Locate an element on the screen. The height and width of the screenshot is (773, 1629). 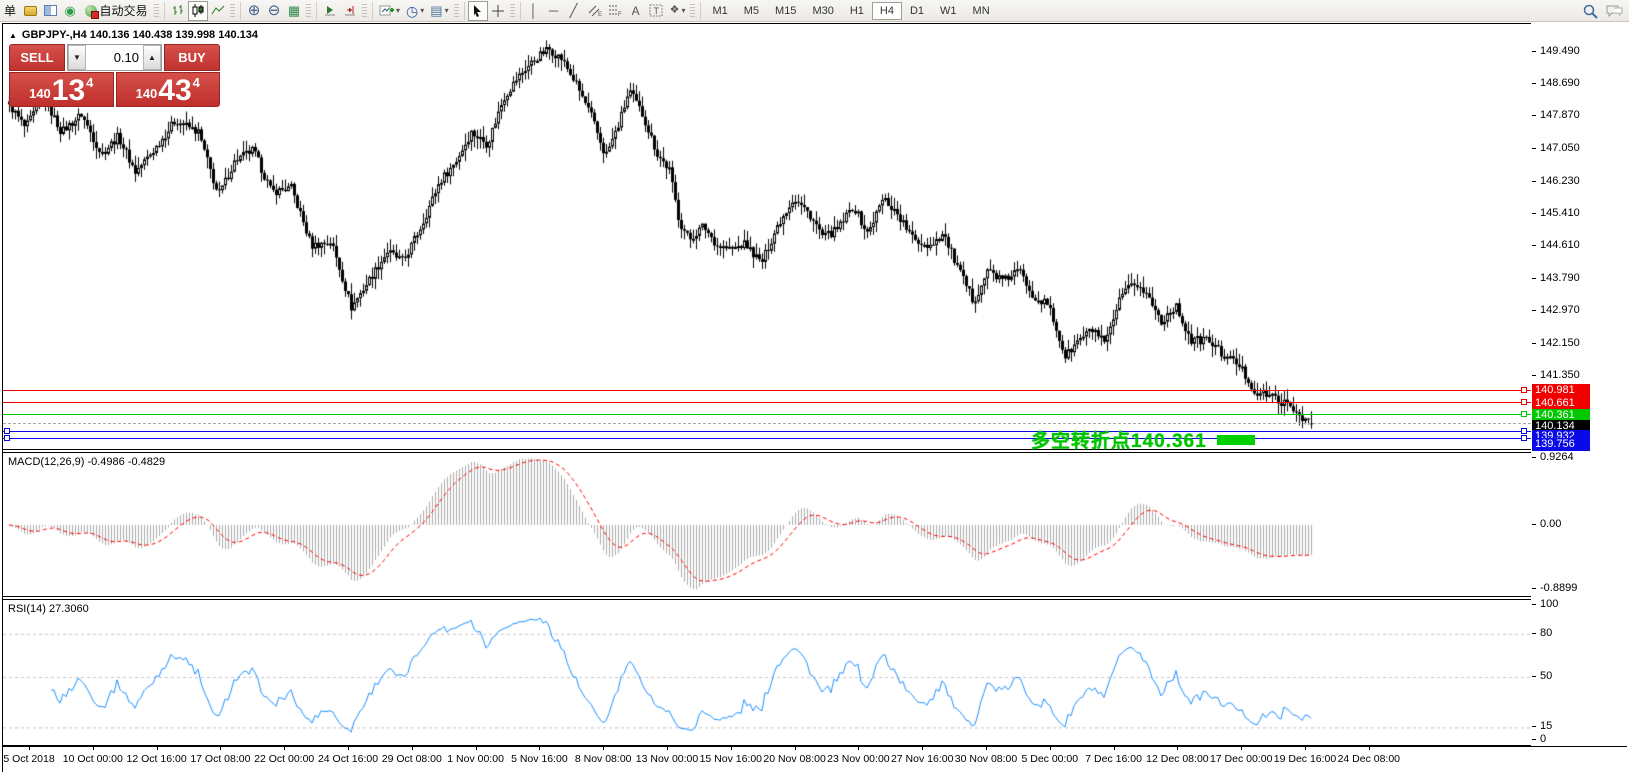
sell-price-sup: 4 is located at coordinates (90, 82).